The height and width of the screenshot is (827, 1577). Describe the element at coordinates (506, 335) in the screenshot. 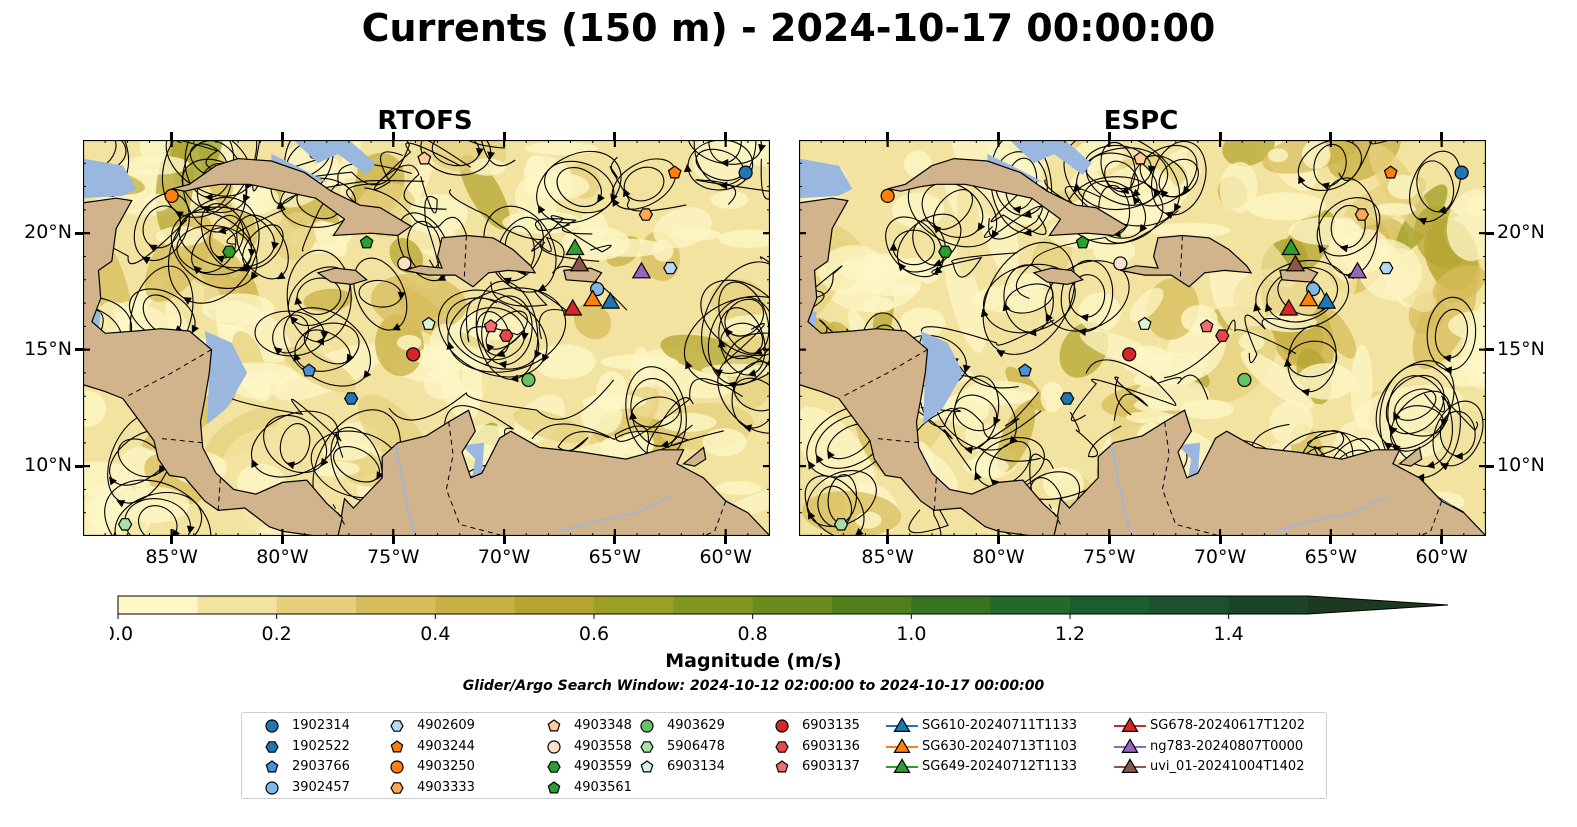

I see `marker-6903136-rtofs` at that location.